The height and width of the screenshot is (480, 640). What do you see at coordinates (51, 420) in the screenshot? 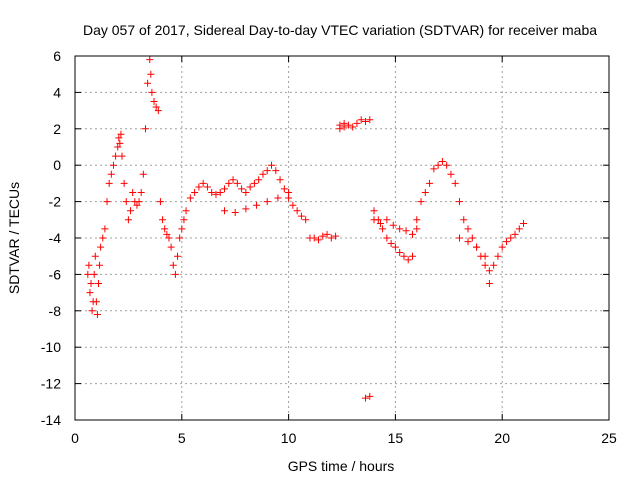
I see `y-tick-label: -14` at bounding box center [51, 420].